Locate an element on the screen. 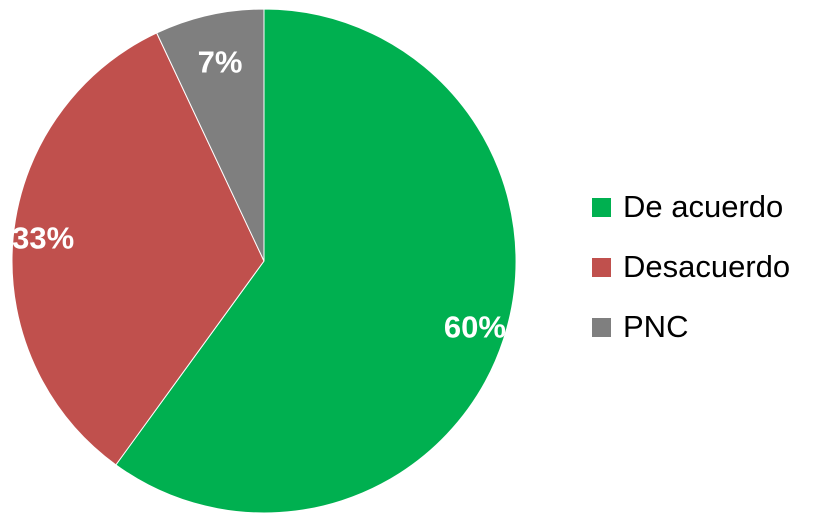 This screenshot has height=513, width=818. legend-item-de-acuerdo: De acuerdo is located at coordinates (702, 207).